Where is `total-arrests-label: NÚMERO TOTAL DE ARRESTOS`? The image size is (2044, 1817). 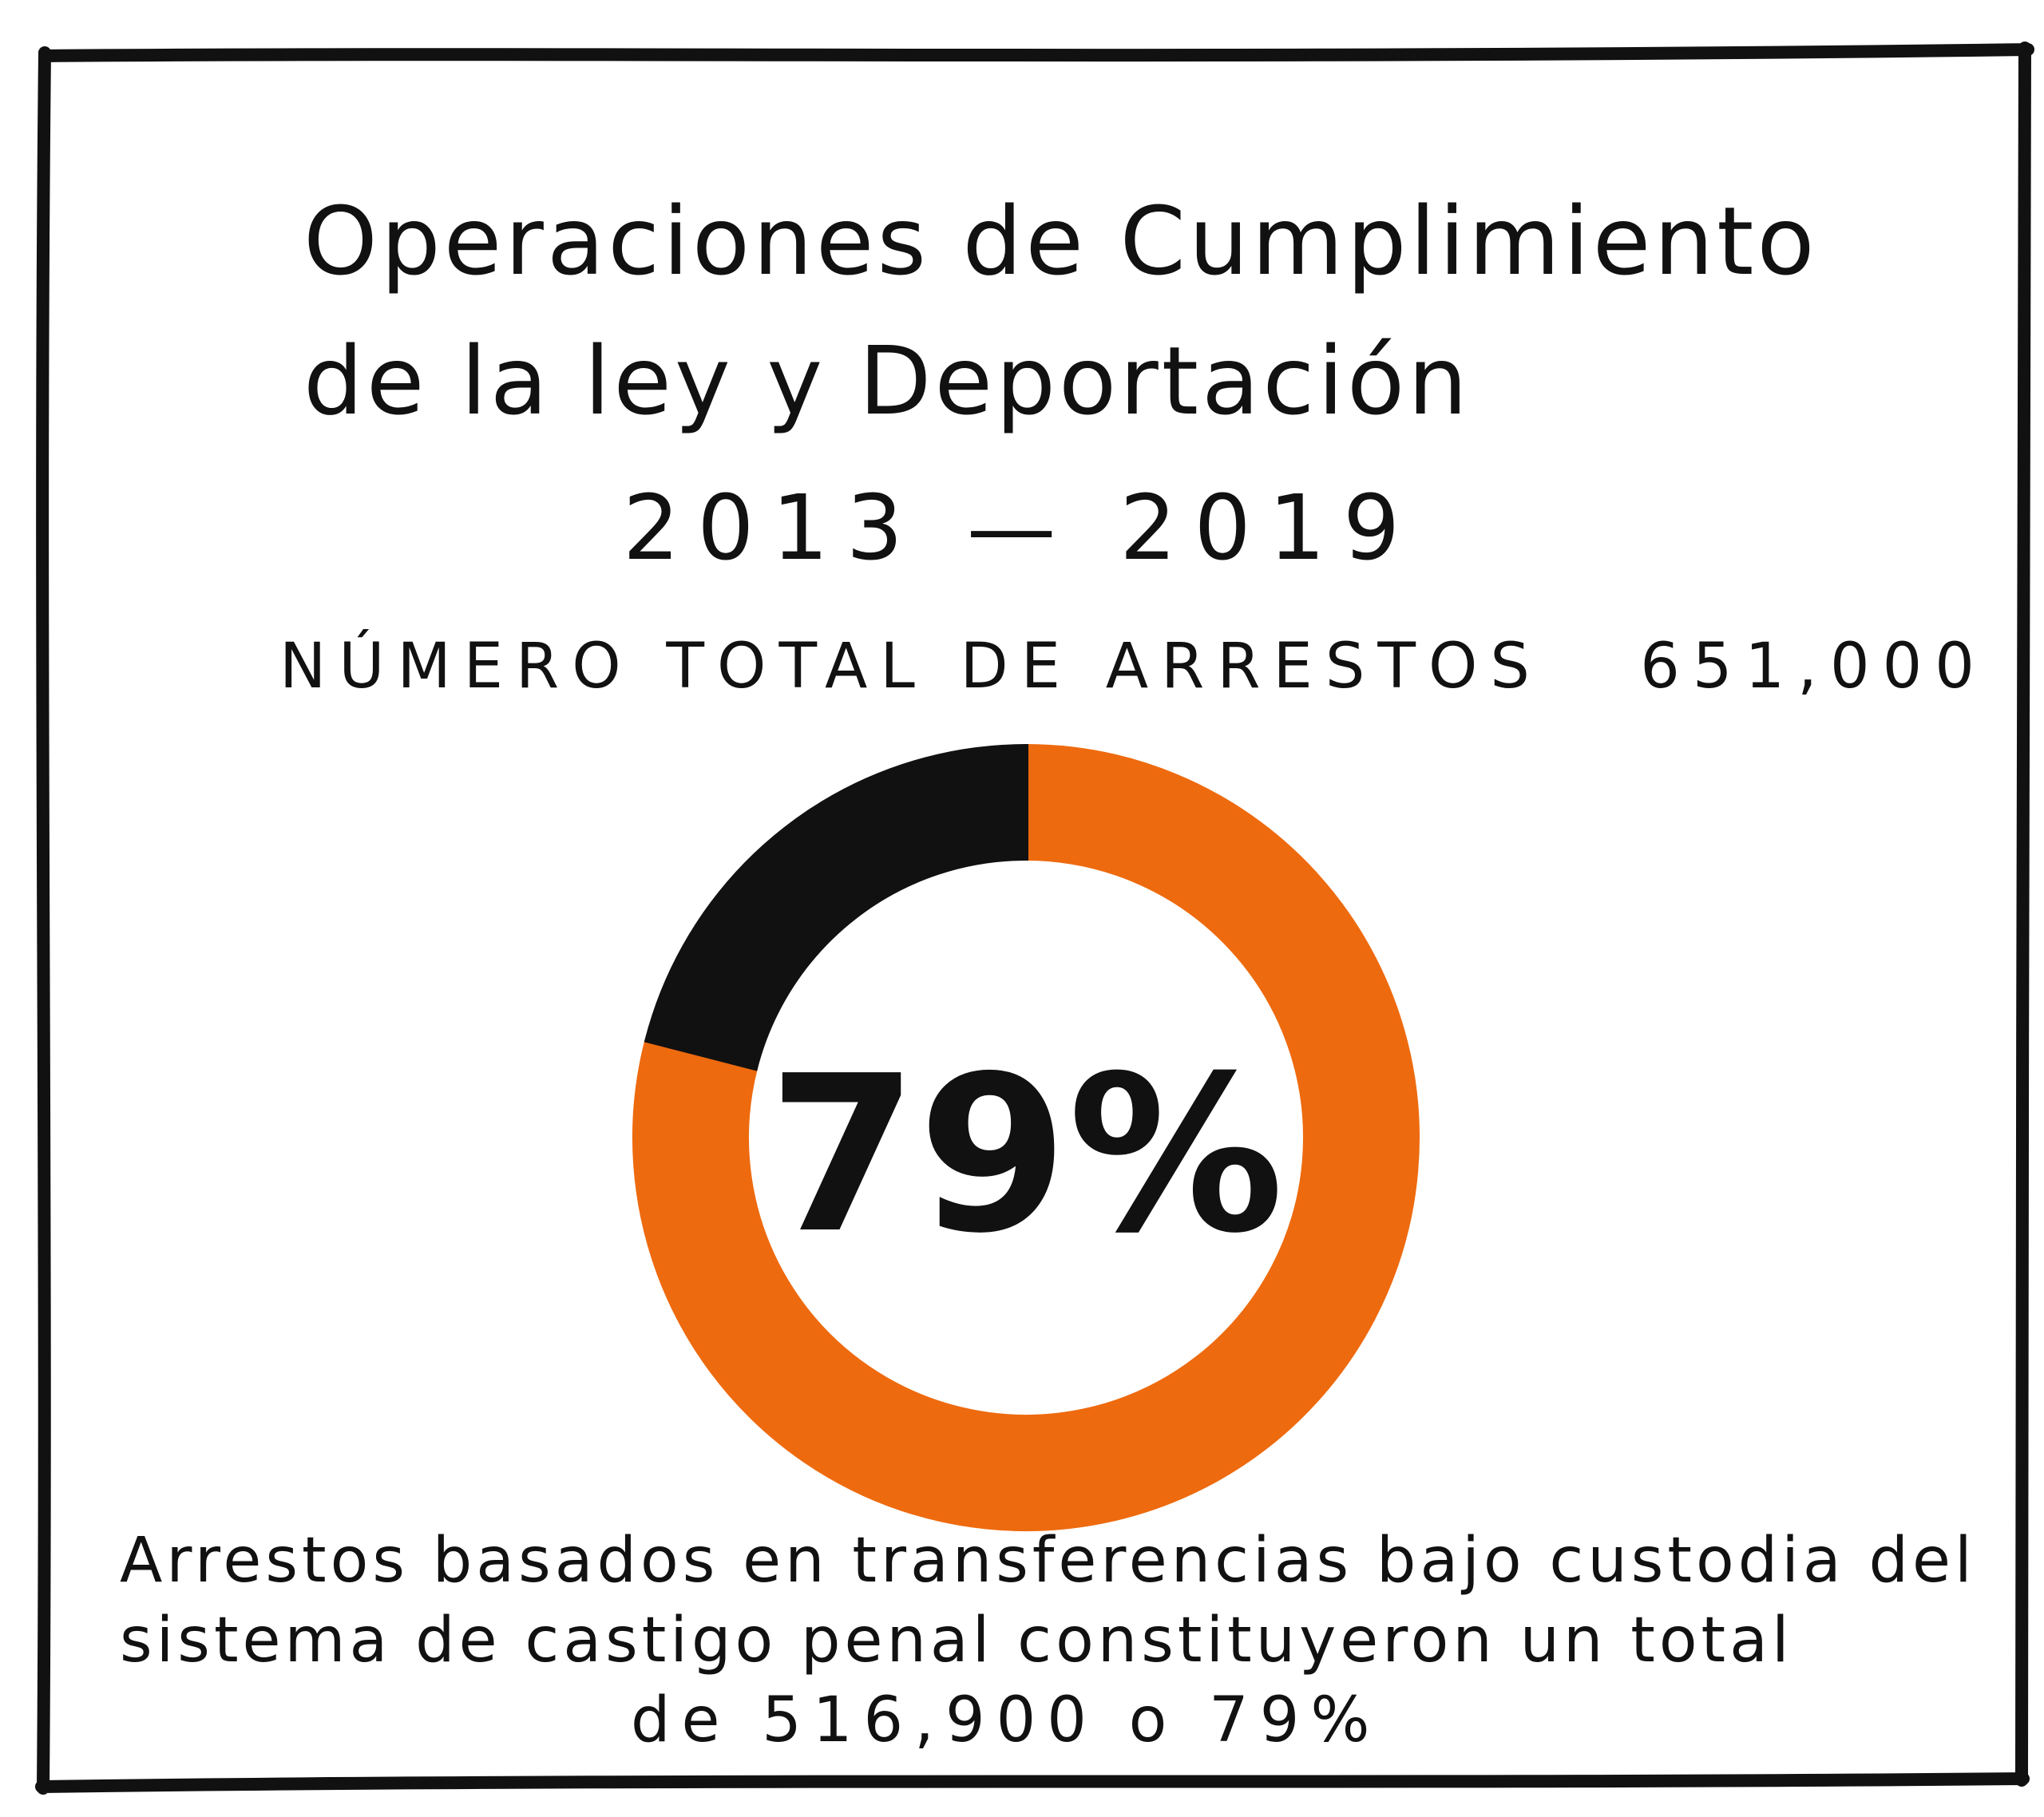 total-arrests-label: NÚMERO TOTAL DE ARRESTOS is located at coordinates (911, 667).